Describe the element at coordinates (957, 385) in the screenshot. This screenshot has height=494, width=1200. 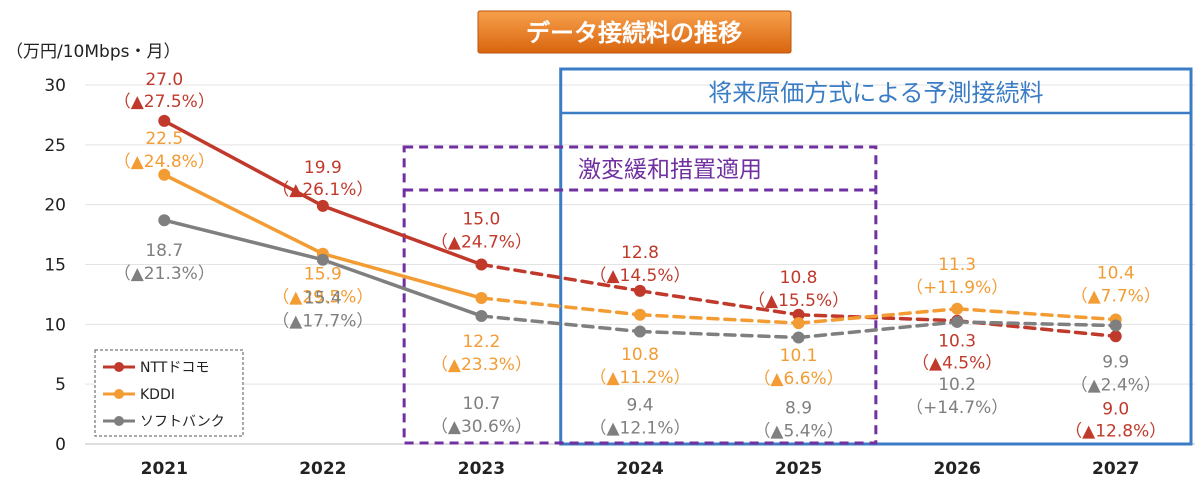
I see `value-label-softbank-2026: 10.2` at that location.